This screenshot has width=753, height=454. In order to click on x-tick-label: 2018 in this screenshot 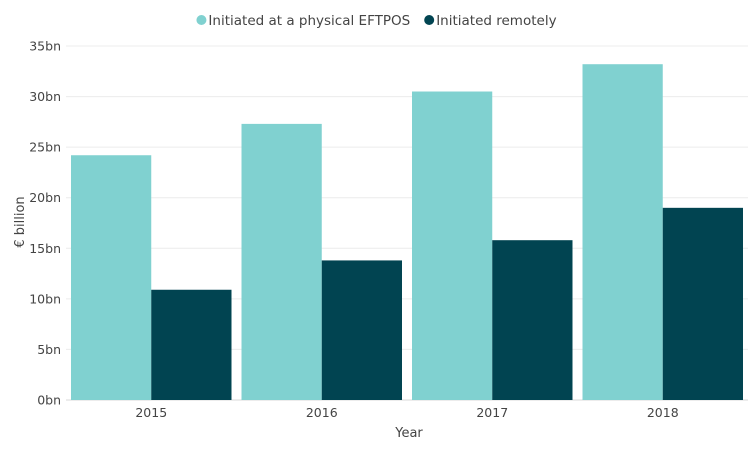, I will do `click(663, 412)`.